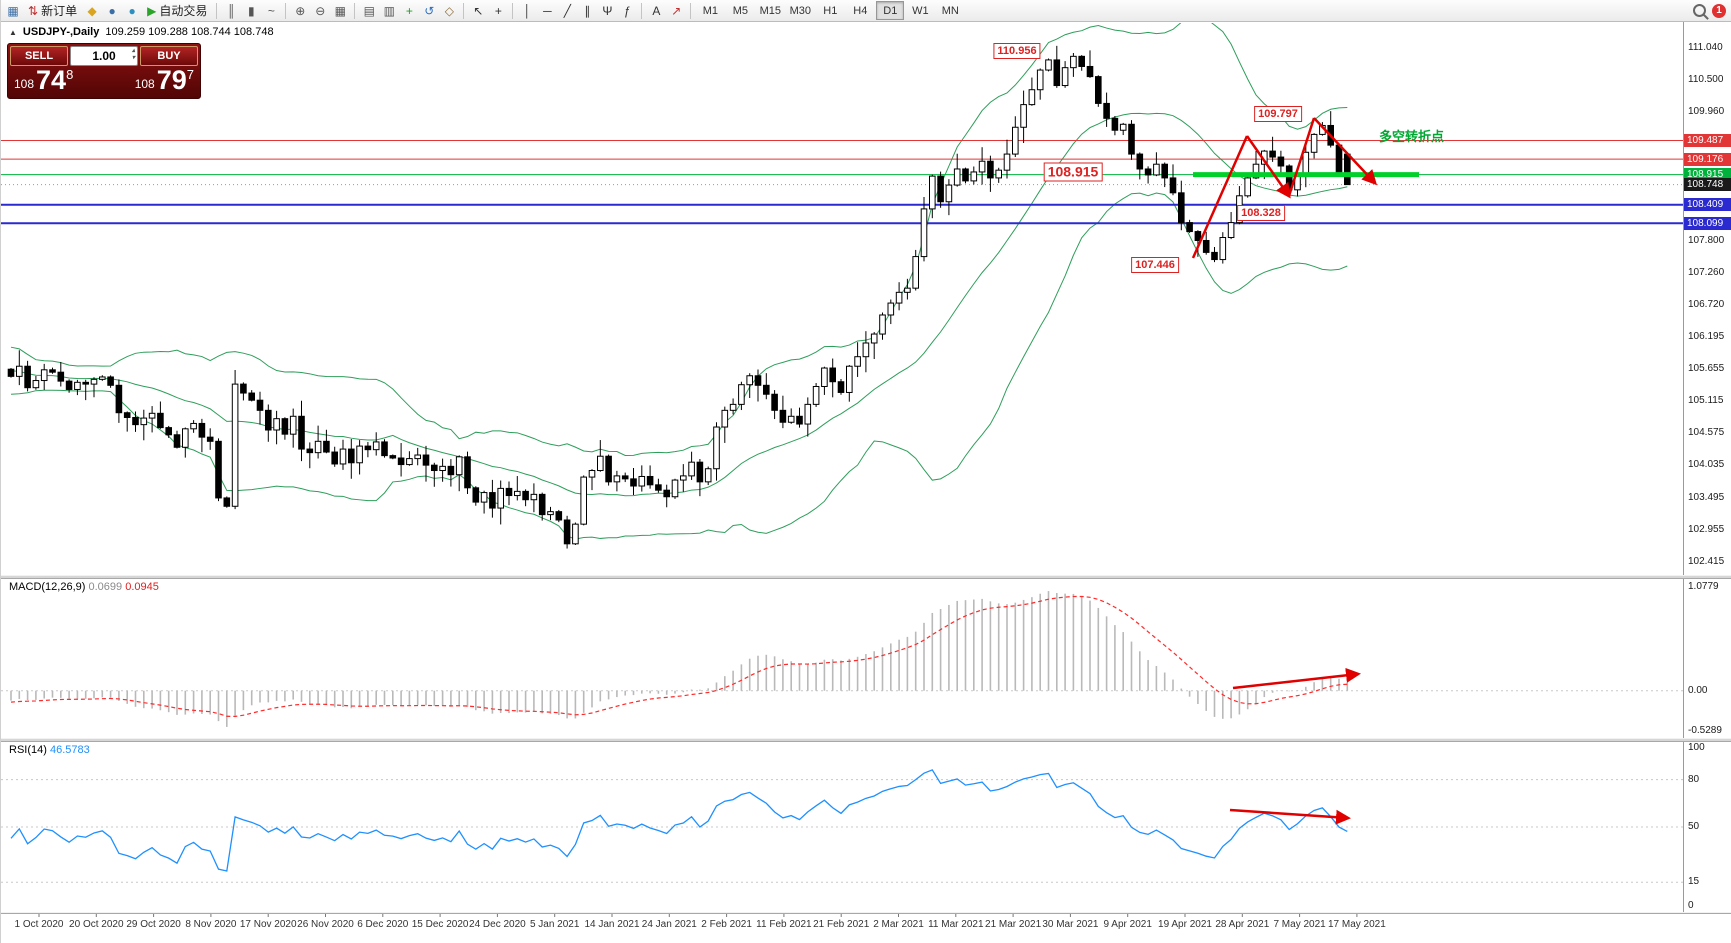  I want to click on rsi-scale-label: 100, so click(1696, 747).